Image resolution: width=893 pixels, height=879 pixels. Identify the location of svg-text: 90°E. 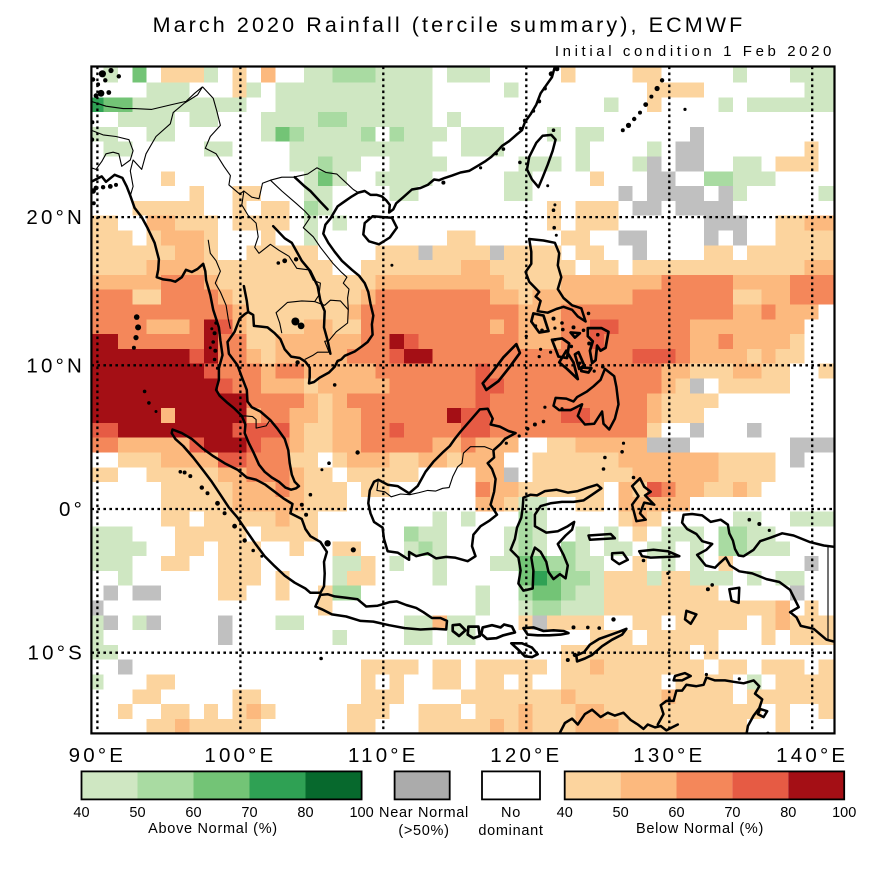
(97, 755).